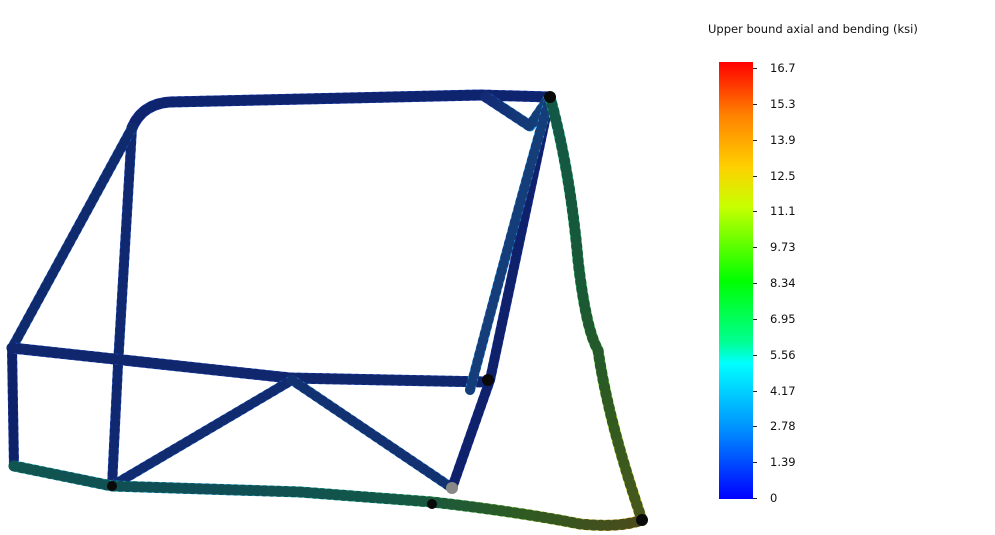  Describe the element at coordinates (783, 318) in the screenshot. I see `scale-tick-label: 6.95` at that location.